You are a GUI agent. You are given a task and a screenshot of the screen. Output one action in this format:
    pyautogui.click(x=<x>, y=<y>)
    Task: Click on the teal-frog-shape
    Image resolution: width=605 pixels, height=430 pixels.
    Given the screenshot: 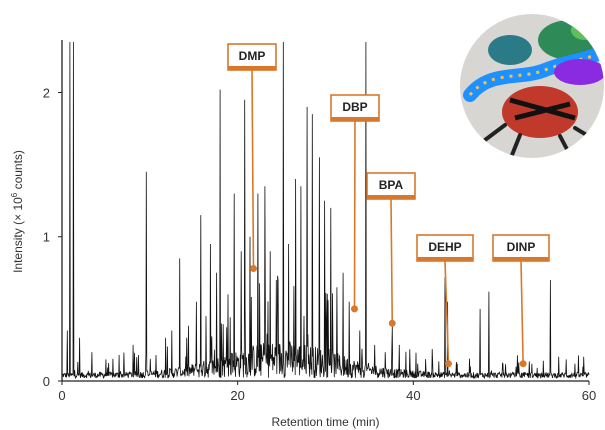 What is the action you would take?
    pyautogui.click(x=510, y=50)
    